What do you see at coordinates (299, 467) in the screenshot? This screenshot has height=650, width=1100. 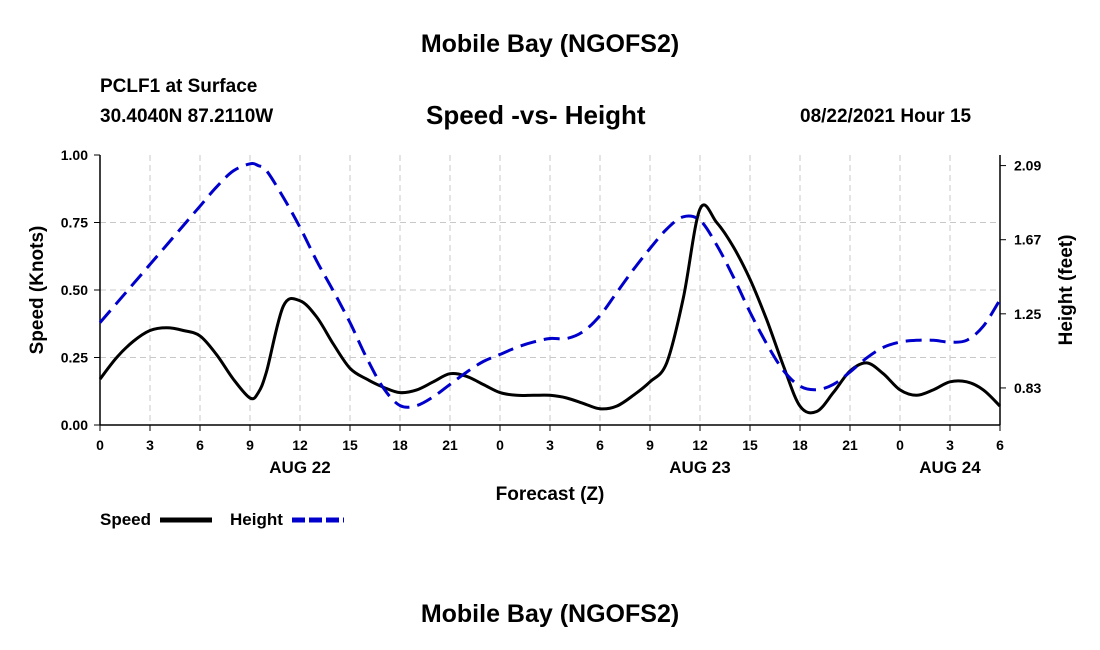 I see `date-label: AUG 22` at bounding box center [299, 467].